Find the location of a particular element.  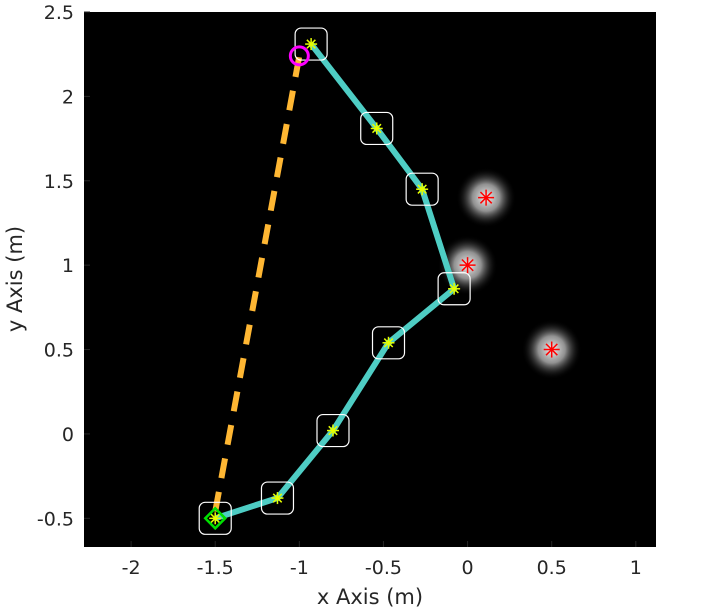

y-axis-title: y Axis (m) is located at coordinates (15, 279).